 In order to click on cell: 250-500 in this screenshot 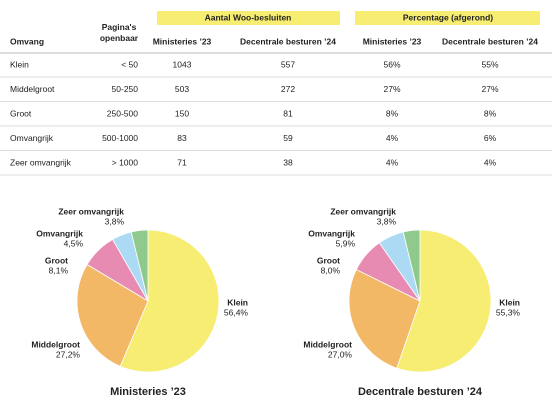, I will do `click(122, 113)`.